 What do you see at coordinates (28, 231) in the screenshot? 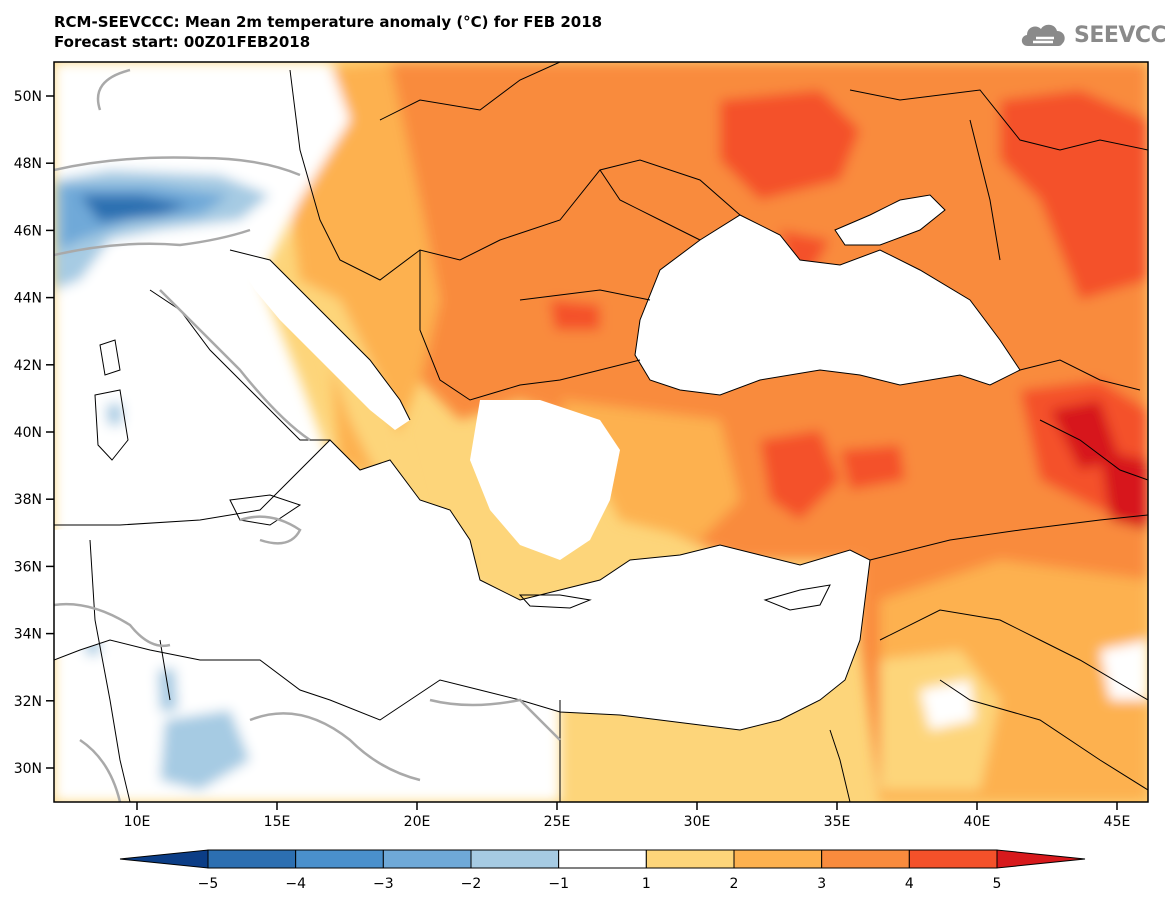
I see `lat-label: 46N` at bounding box center [28, 231].